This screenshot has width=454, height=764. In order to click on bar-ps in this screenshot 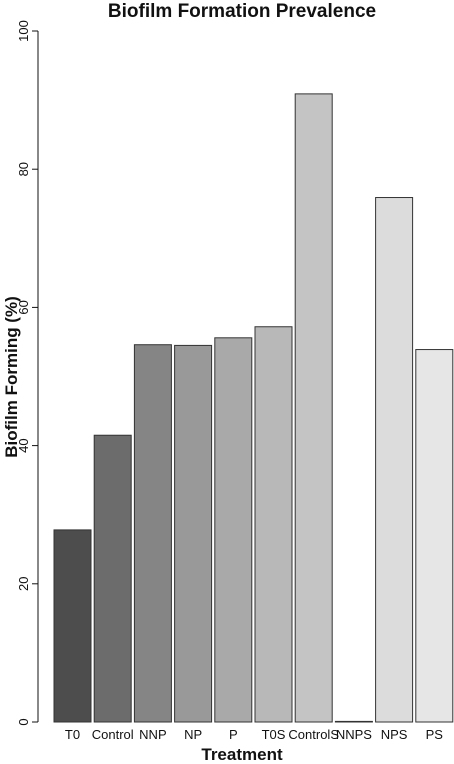, I will do `click(434, 536)`.